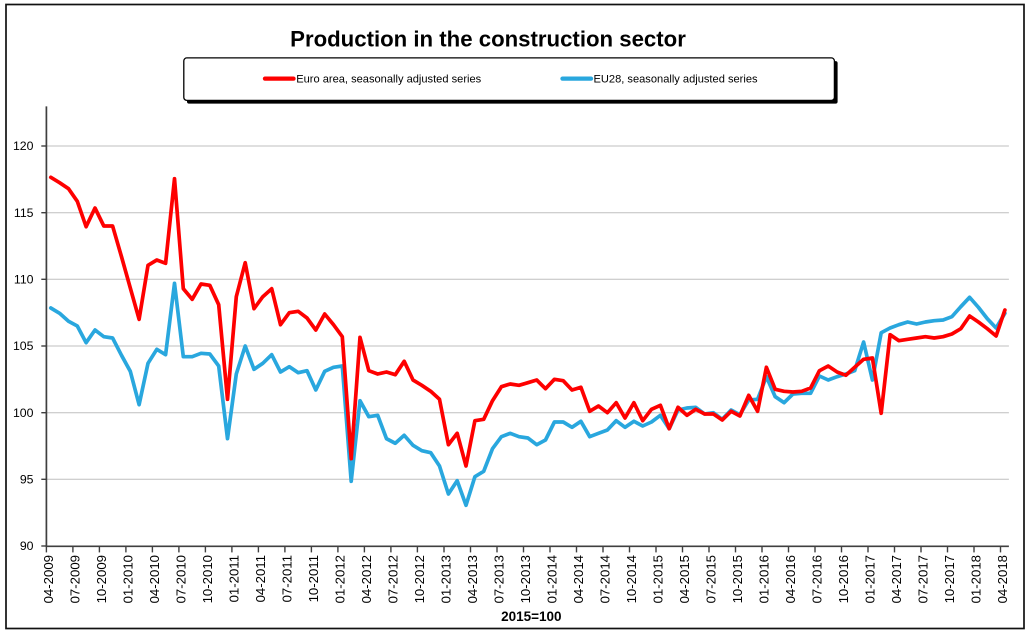  What do you see at coordinates (23, 346) in the screenshot?
I see `svg-text: 105` at bounding box center [23, 346].